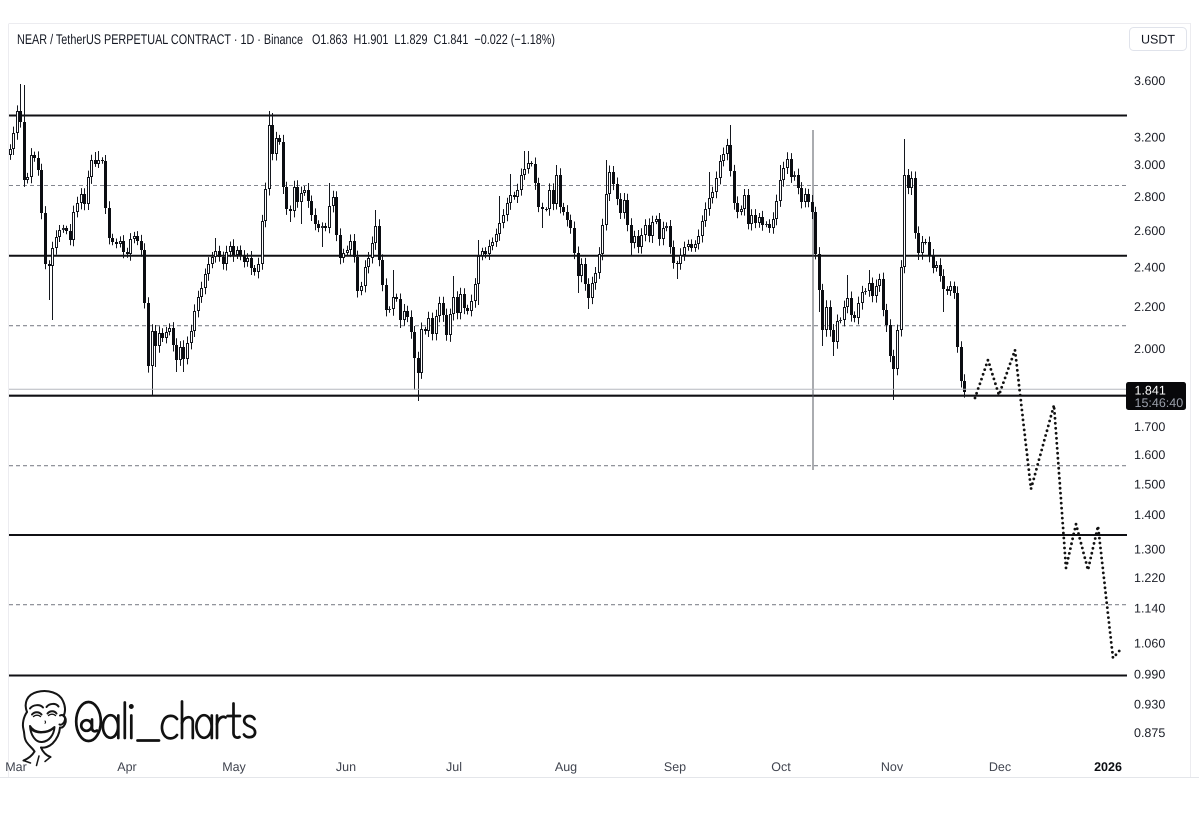 The width and height of the screenshot is (1199, 837). What do you see at coordinates (1149, 268) in the screenshot?
I see `svg-text: 2.400` at bounding box center [1149, 268].